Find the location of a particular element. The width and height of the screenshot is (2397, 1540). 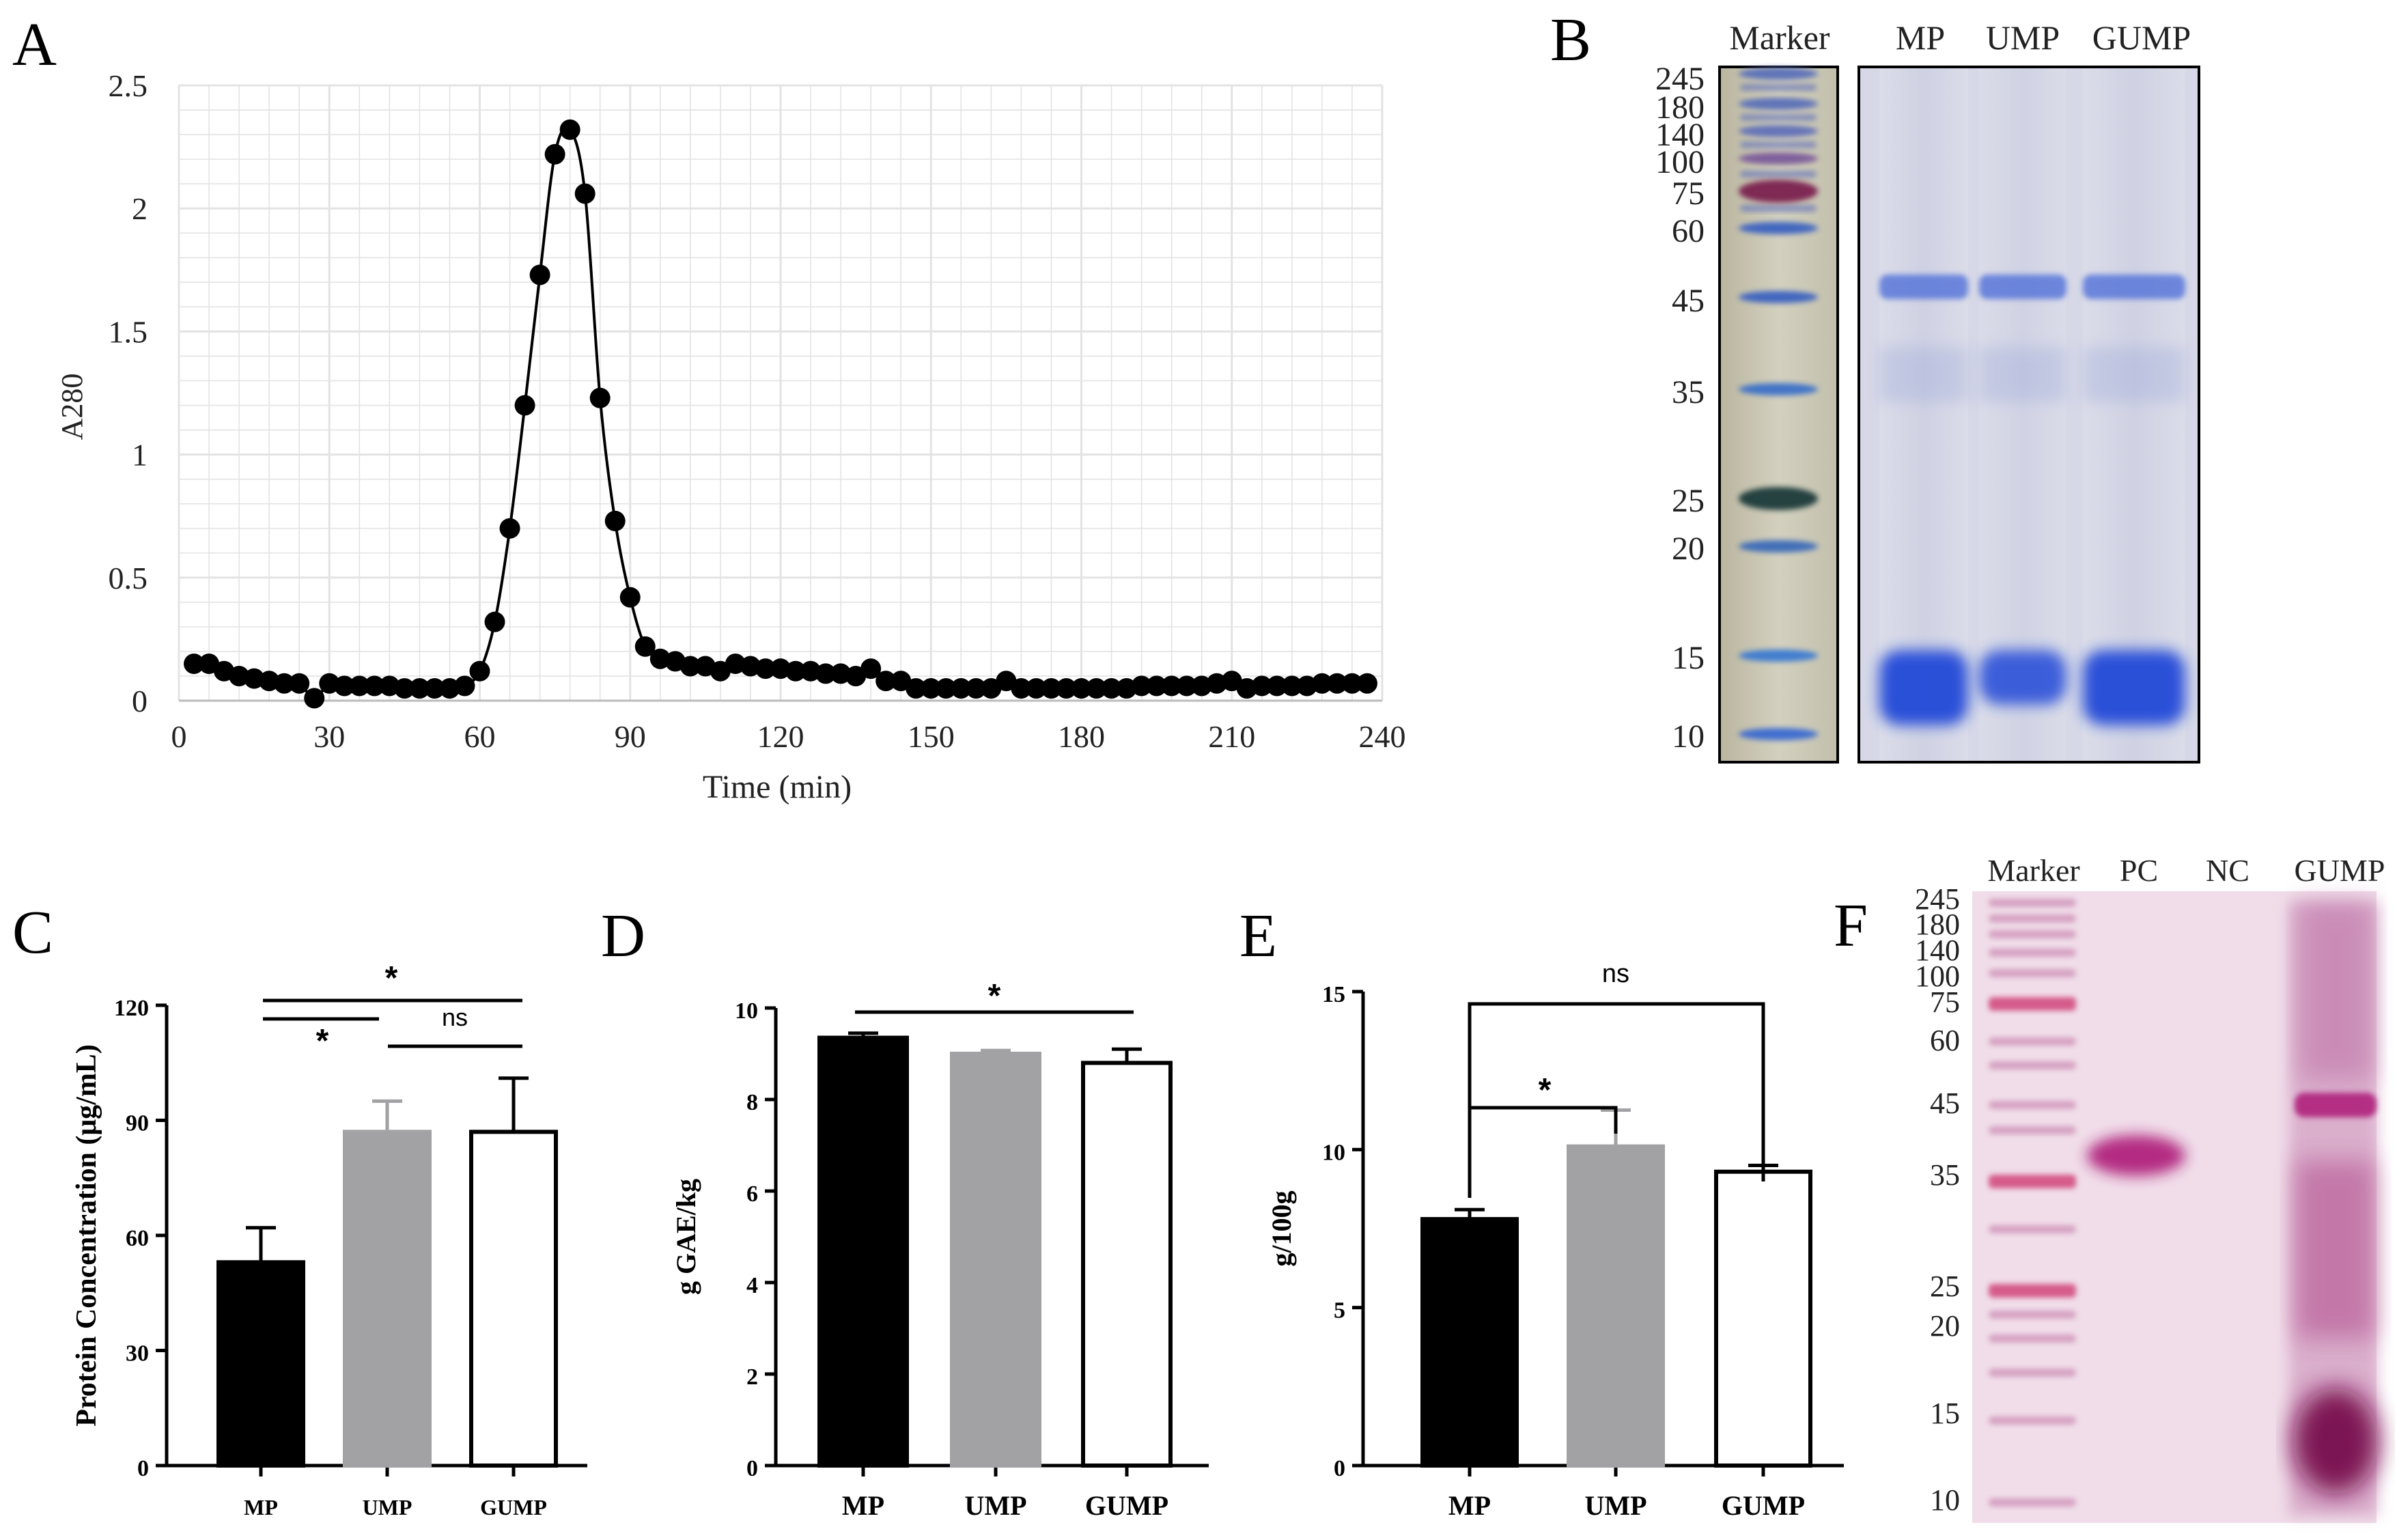

y-axis-label: g GAE/kg is located at coordinates (686, 1237).